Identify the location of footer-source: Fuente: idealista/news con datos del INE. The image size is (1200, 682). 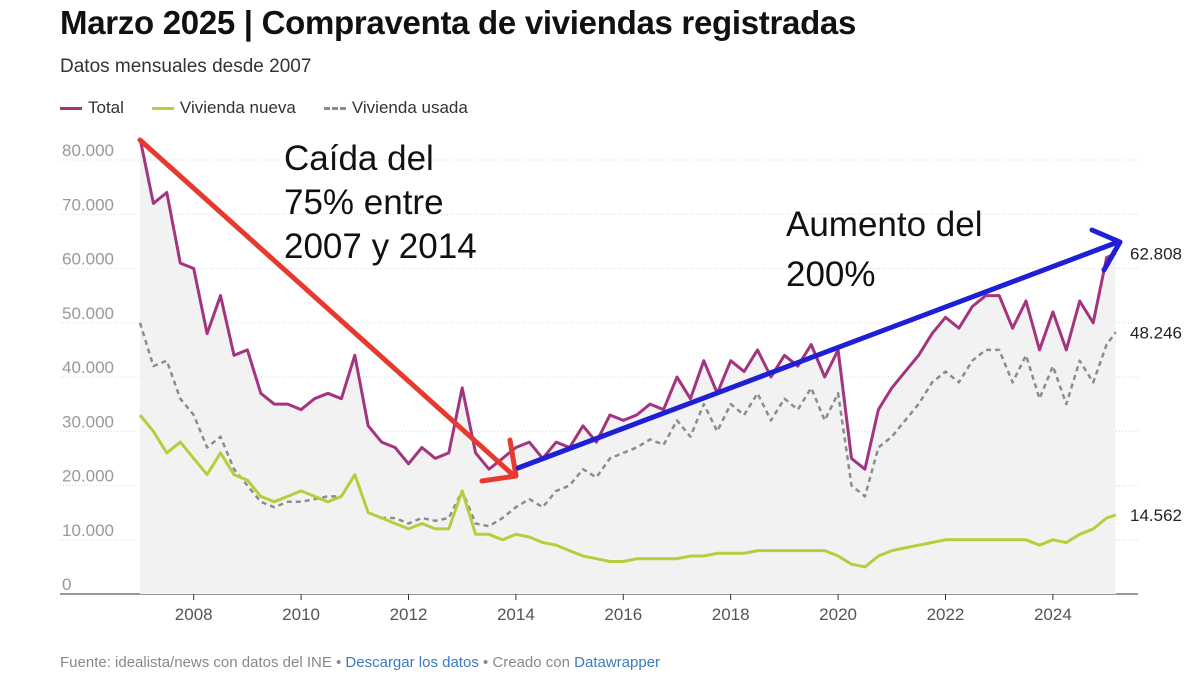
(196, 662).